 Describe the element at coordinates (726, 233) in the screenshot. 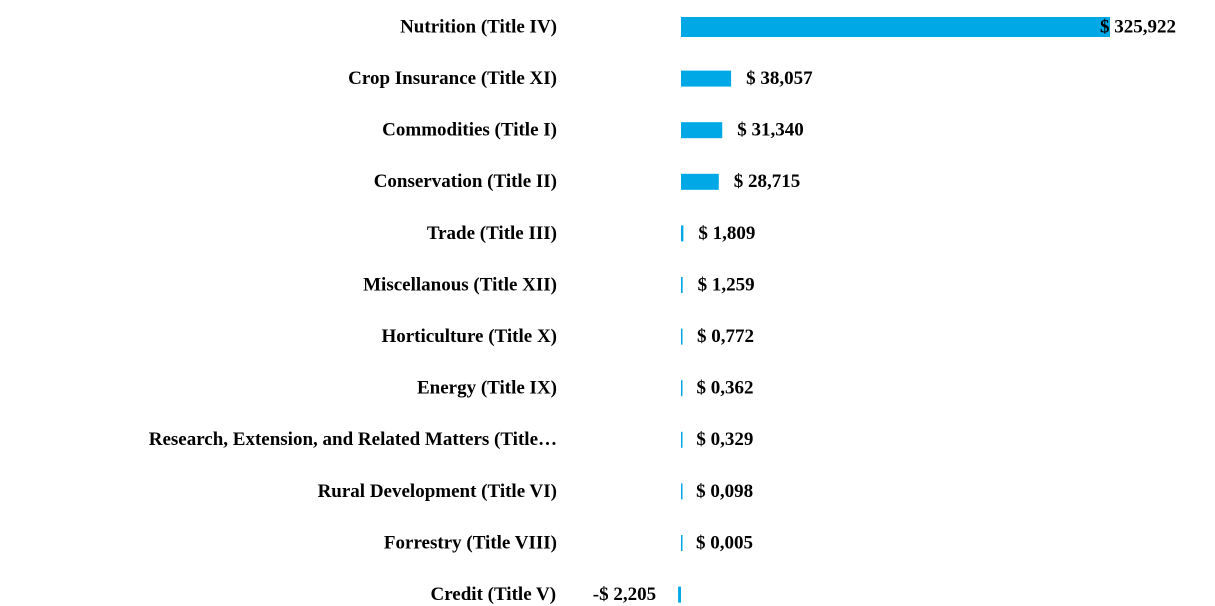

I see `value-label: $ 1,809` at that location.